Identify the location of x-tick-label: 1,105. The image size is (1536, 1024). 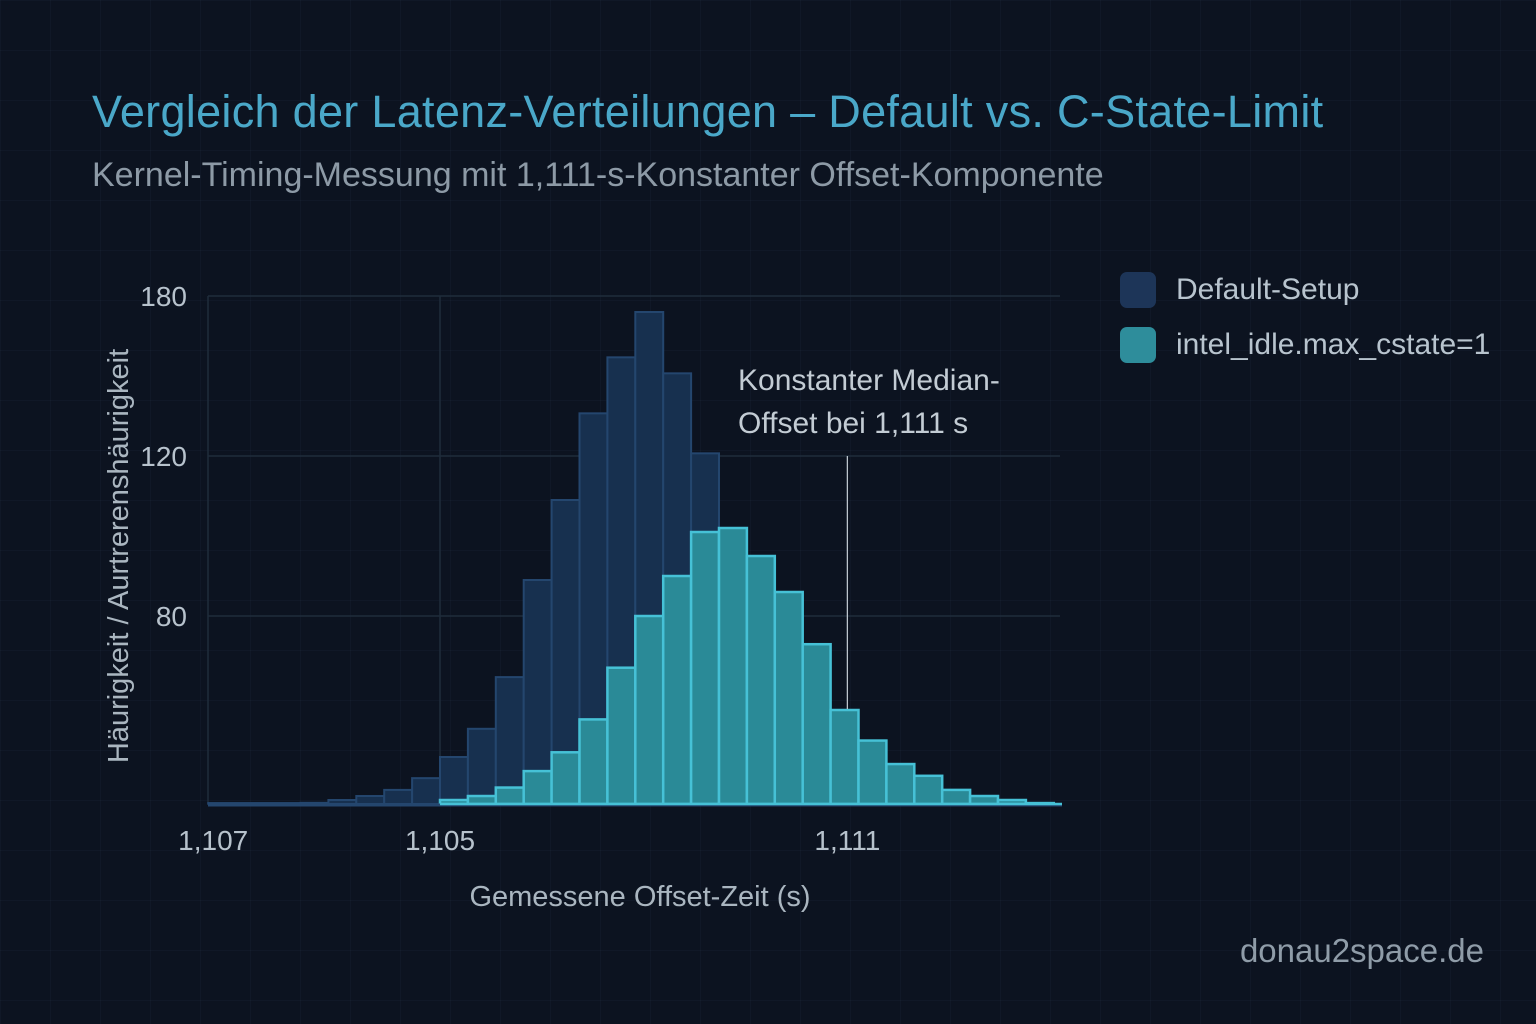
(440, 840).